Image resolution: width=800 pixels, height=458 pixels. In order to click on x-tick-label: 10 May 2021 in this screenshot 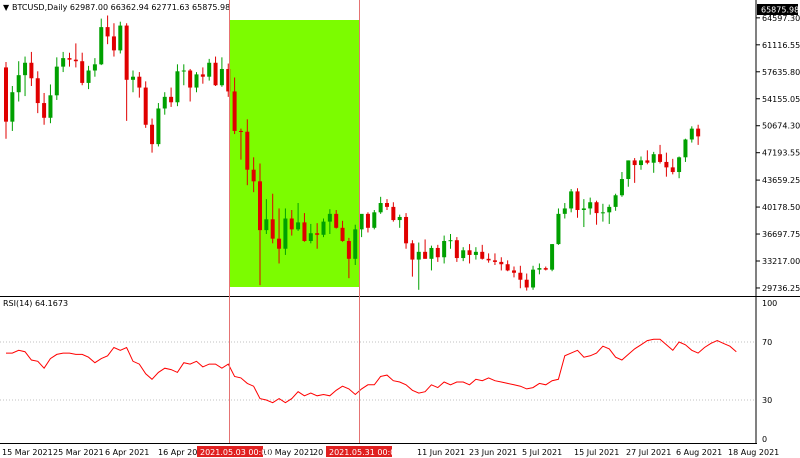, I will do `click(288, 452)`.